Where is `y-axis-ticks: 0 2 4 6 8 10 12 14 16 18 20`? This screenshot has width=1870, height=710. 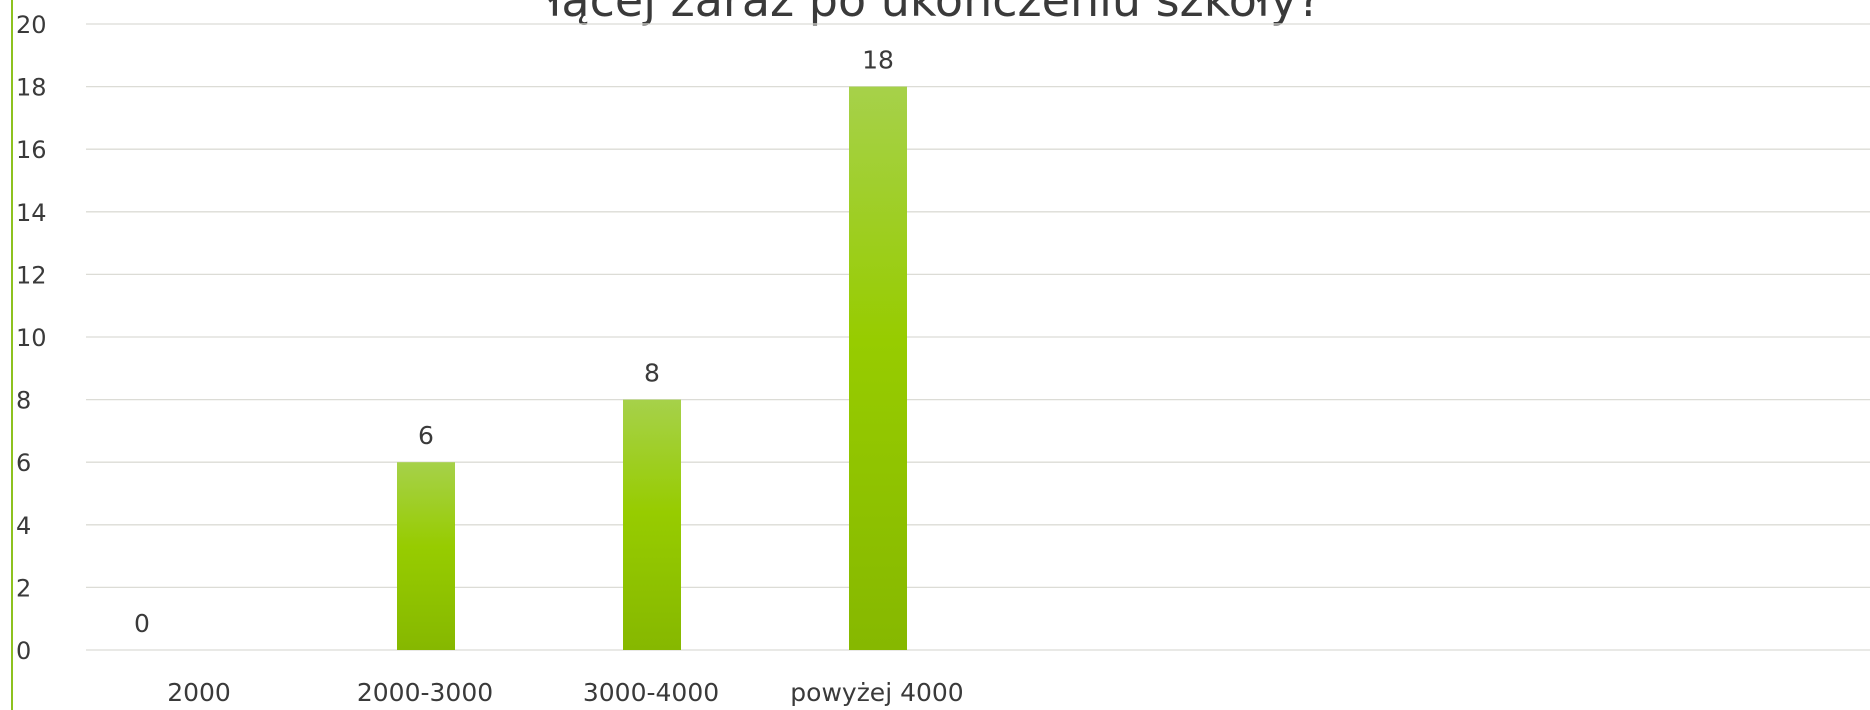
y-axis-ticks: 0 2 4 6 8 10 12 14 16 18 20 is located at coordinates (31, 338).